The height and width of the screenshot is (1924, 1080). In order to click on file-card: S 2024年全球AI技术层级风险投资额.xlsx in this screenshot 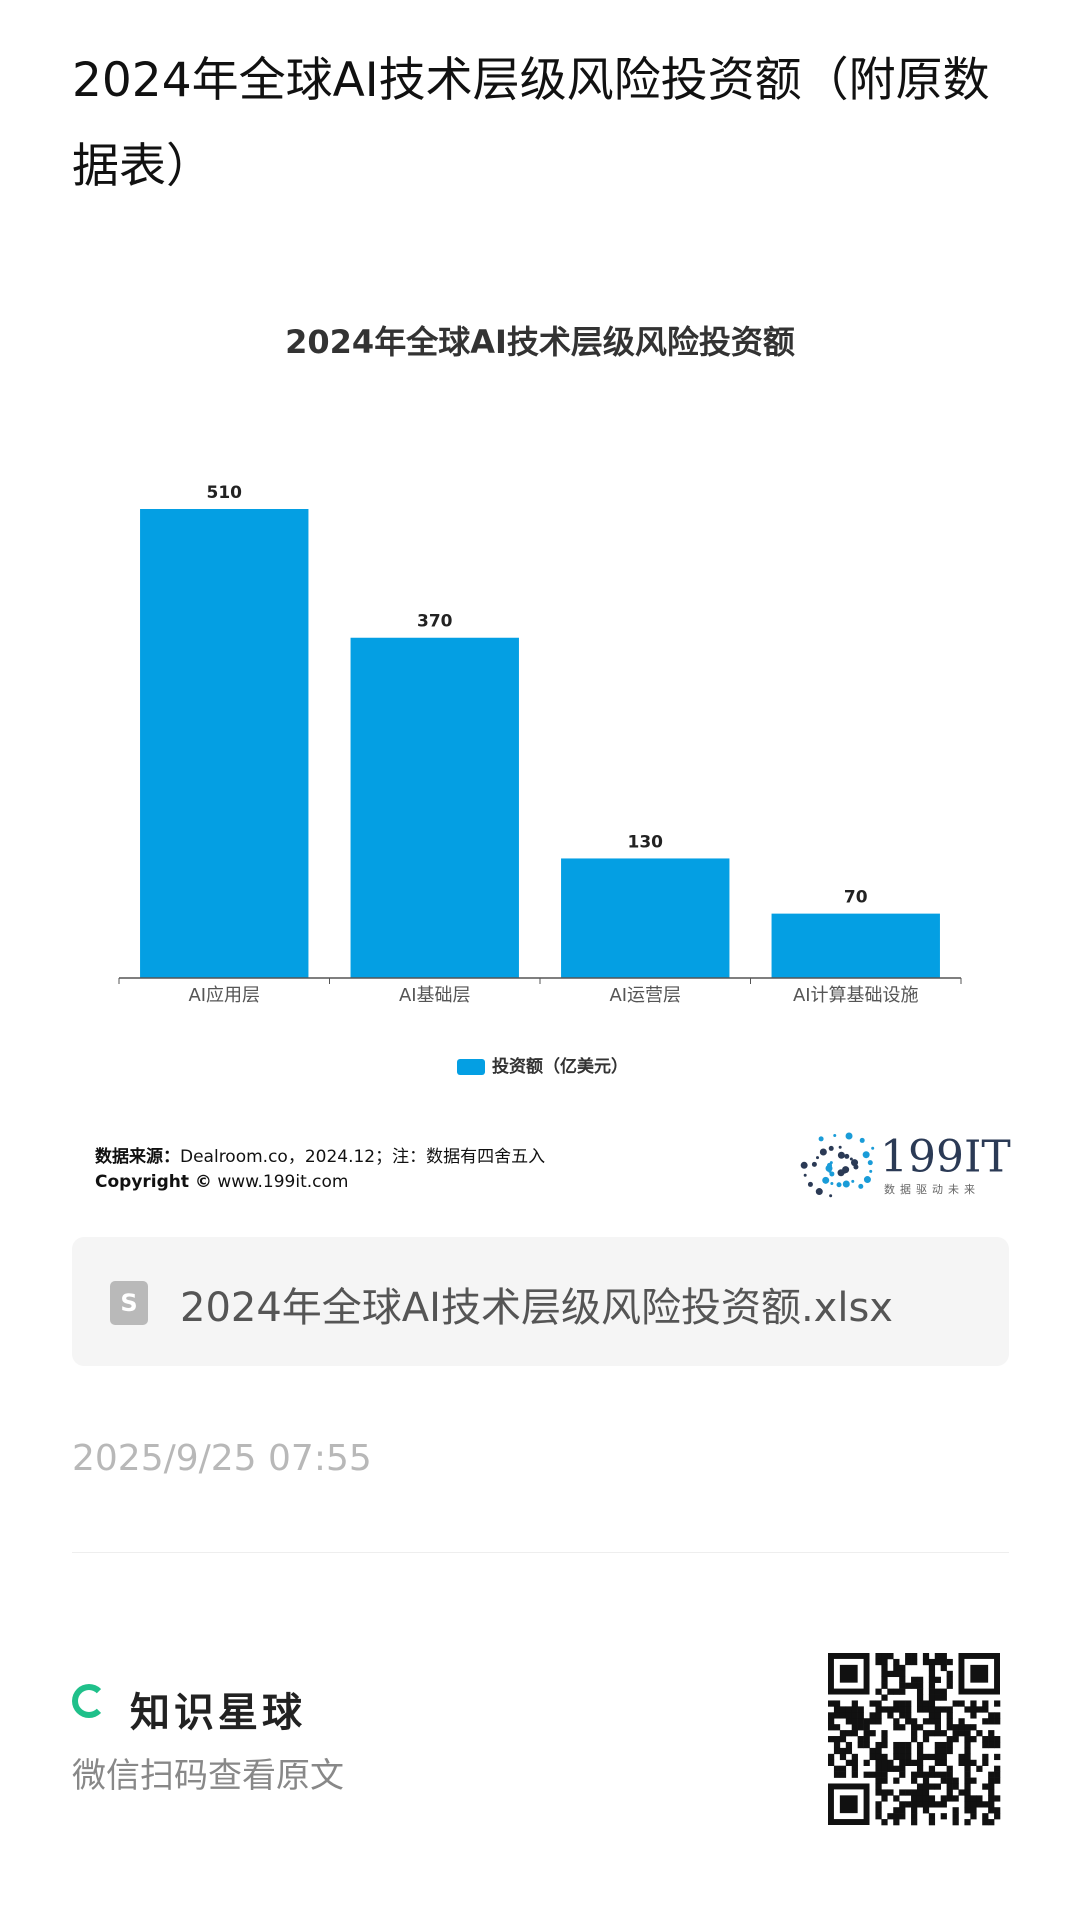, I will do `click(540, 1301)`.